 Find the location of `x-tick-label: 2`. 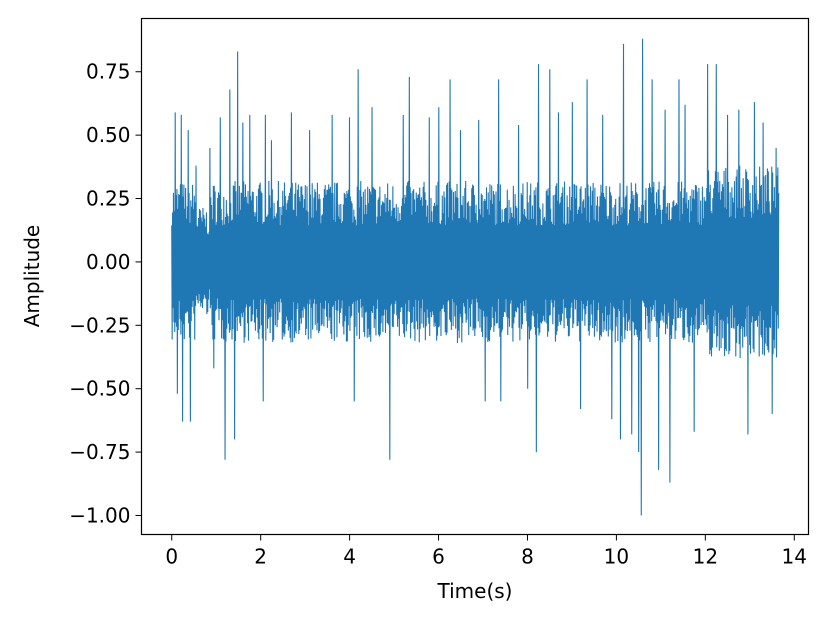

x-tick-label: 2 is located at coordinates (260, 557).